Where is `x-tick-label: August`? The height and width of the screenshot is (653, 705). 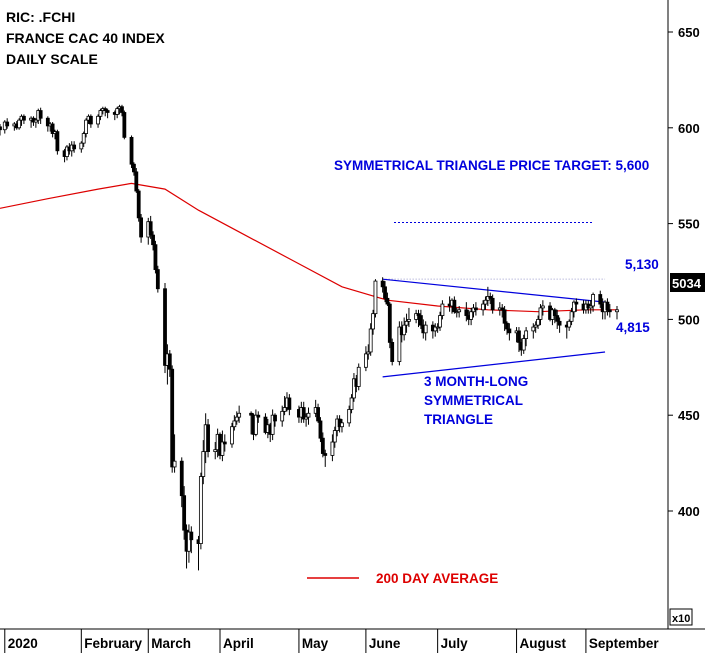
x-tick-label: August is located at coordinates (543, 643).